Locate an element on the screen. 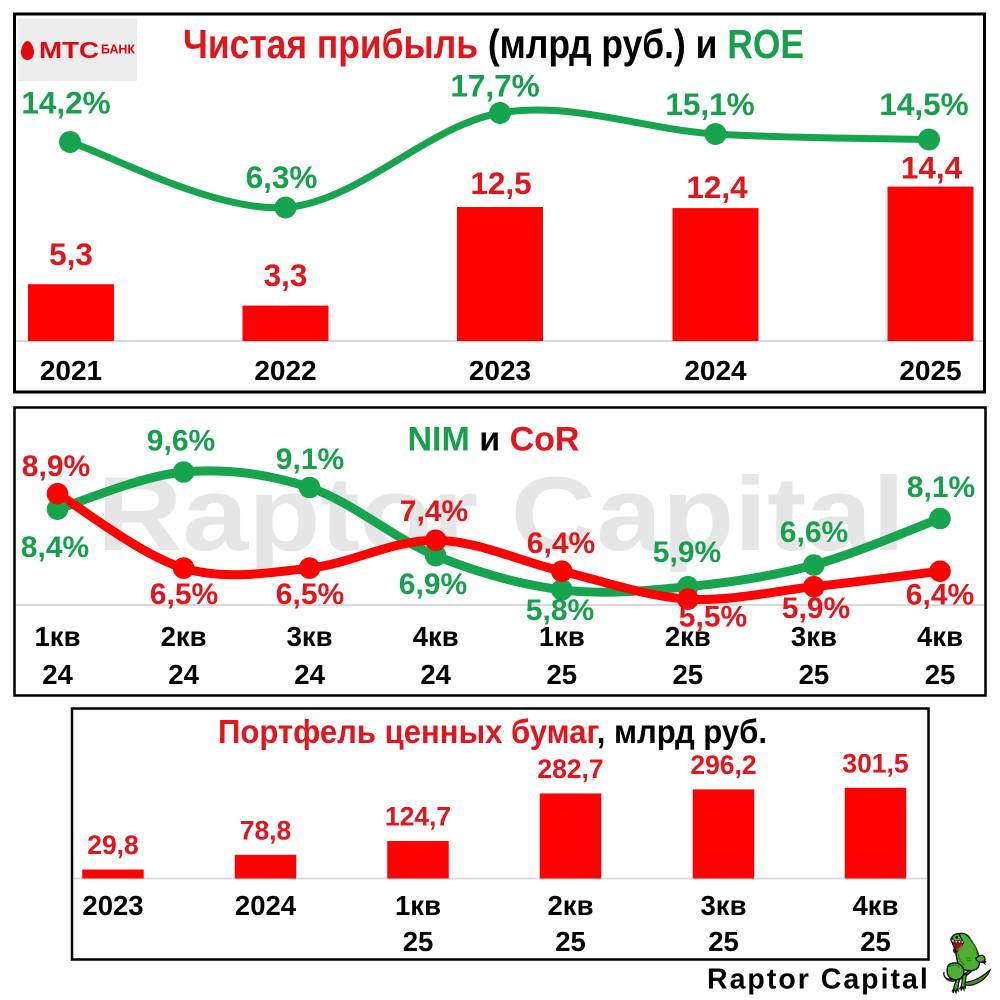 The image size is (1000, 1000). svg-text: 5,5% is located at coordinates (713, 617).